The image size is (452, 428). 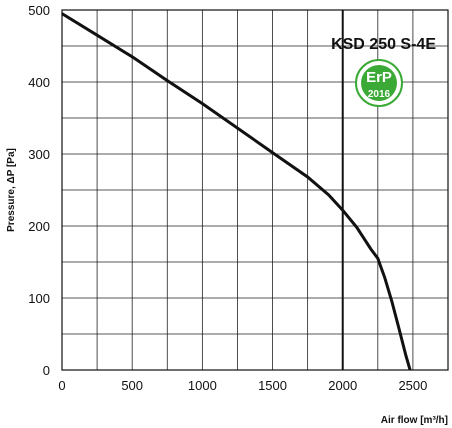 What do you see at coordinates (39, 190) in the screenshot?
I see `y-tick-labels: 0 100 200 300 400 500` at bounding box center [39, 190].